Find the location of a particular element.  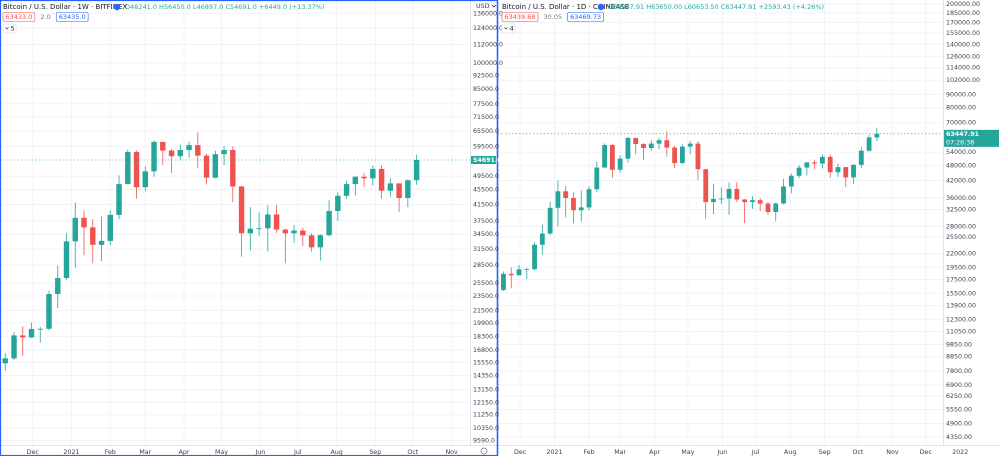

y-tick-label: 65500.0 is located at coordinates (486, 131).